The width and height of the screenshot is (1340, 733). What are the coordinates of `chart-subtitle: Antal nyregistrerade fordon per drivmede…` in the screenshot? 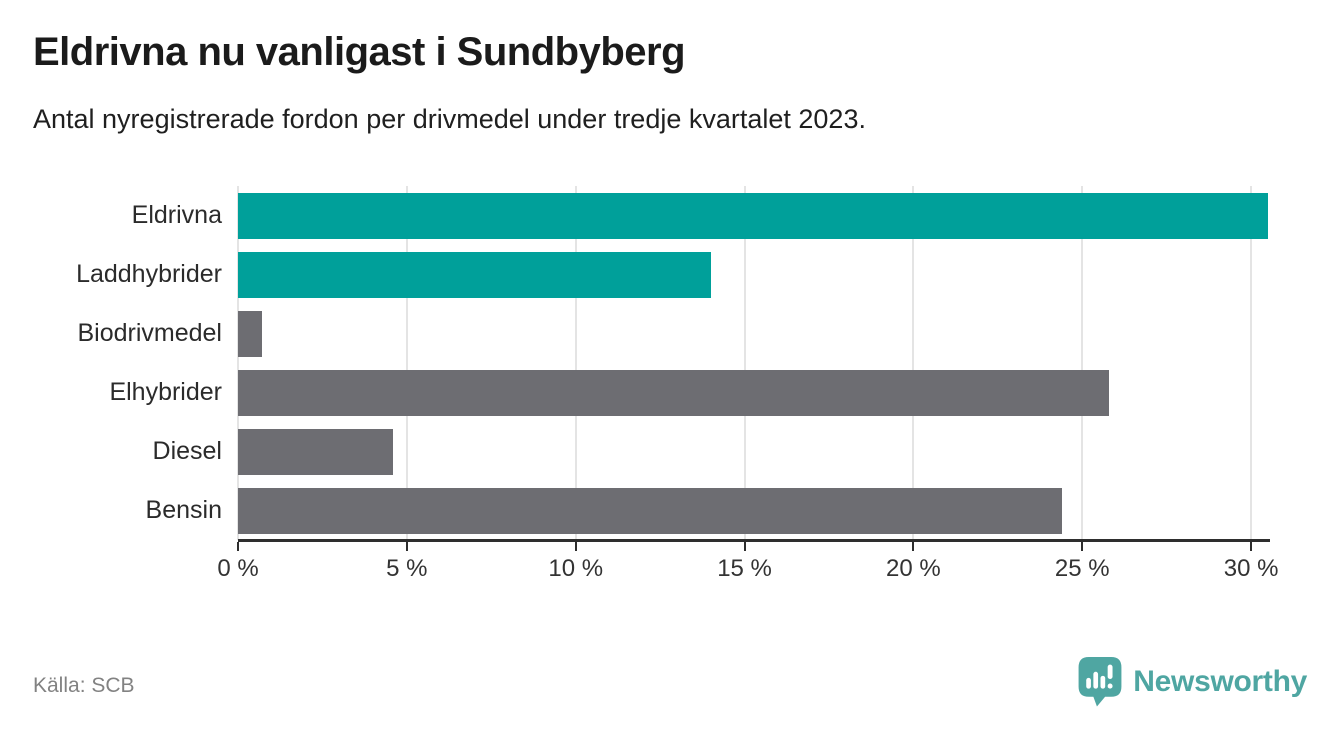 It's located at (449, 119).